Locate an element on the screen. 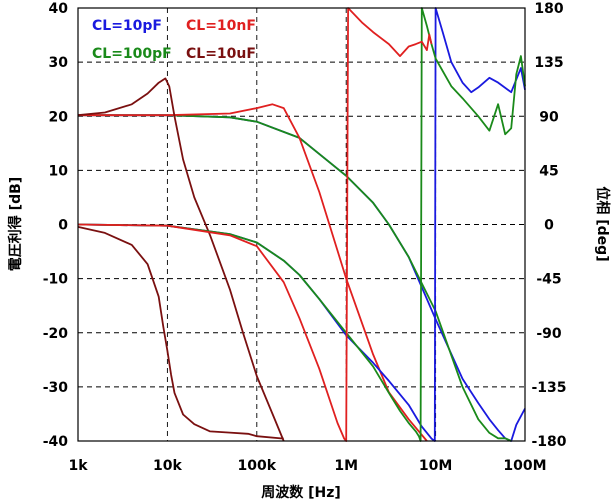 This screenshot has width=615, height=503. y-tick-label-left: 0 is located at coordinates (63, 226).